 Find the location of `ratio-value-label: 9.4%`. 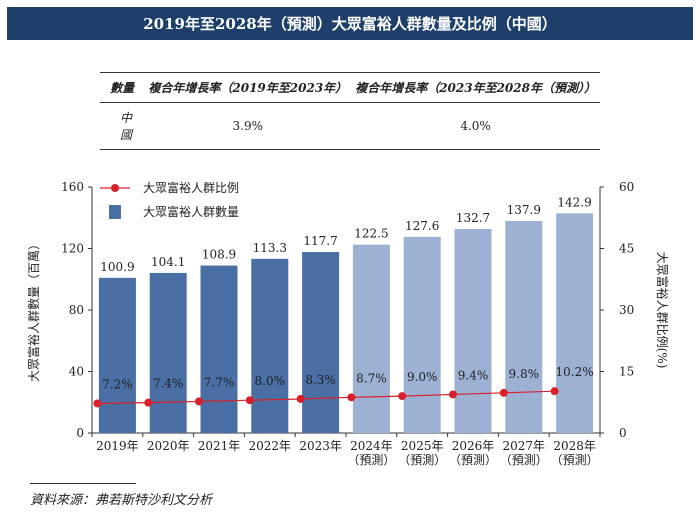

ratio-value-label: 9.4% is located at coordinates (473, 375).